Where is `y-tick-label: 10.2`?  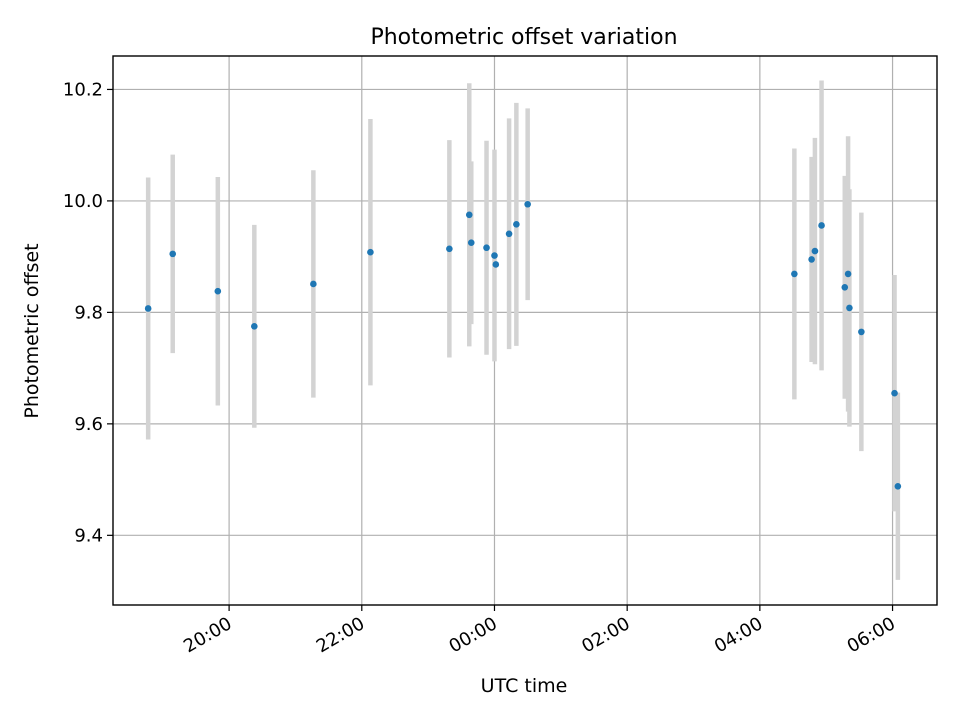
y-tick-label: 10.2 is located at coordinates (83, 89).